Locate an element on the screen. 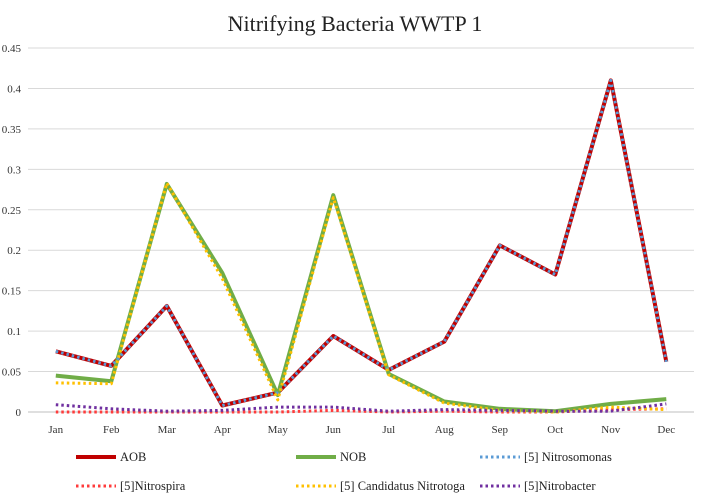 This screenshot has width=710, height=499. x-tick-label: Mar is located at coordinates (167, 430).